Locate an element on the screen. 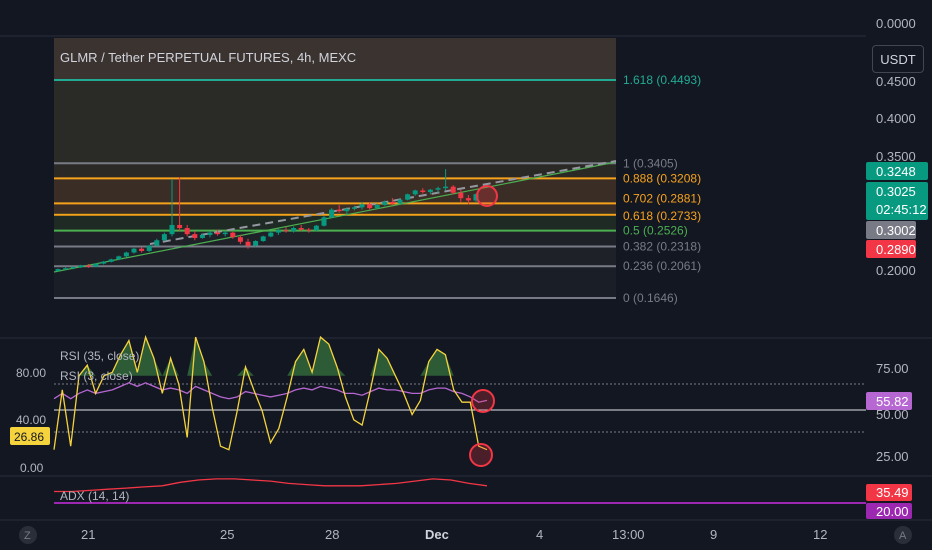 The width and height of the screenshot is (932, 550). highlight-circle-rsi-slow is located at coordinates (483, 401).